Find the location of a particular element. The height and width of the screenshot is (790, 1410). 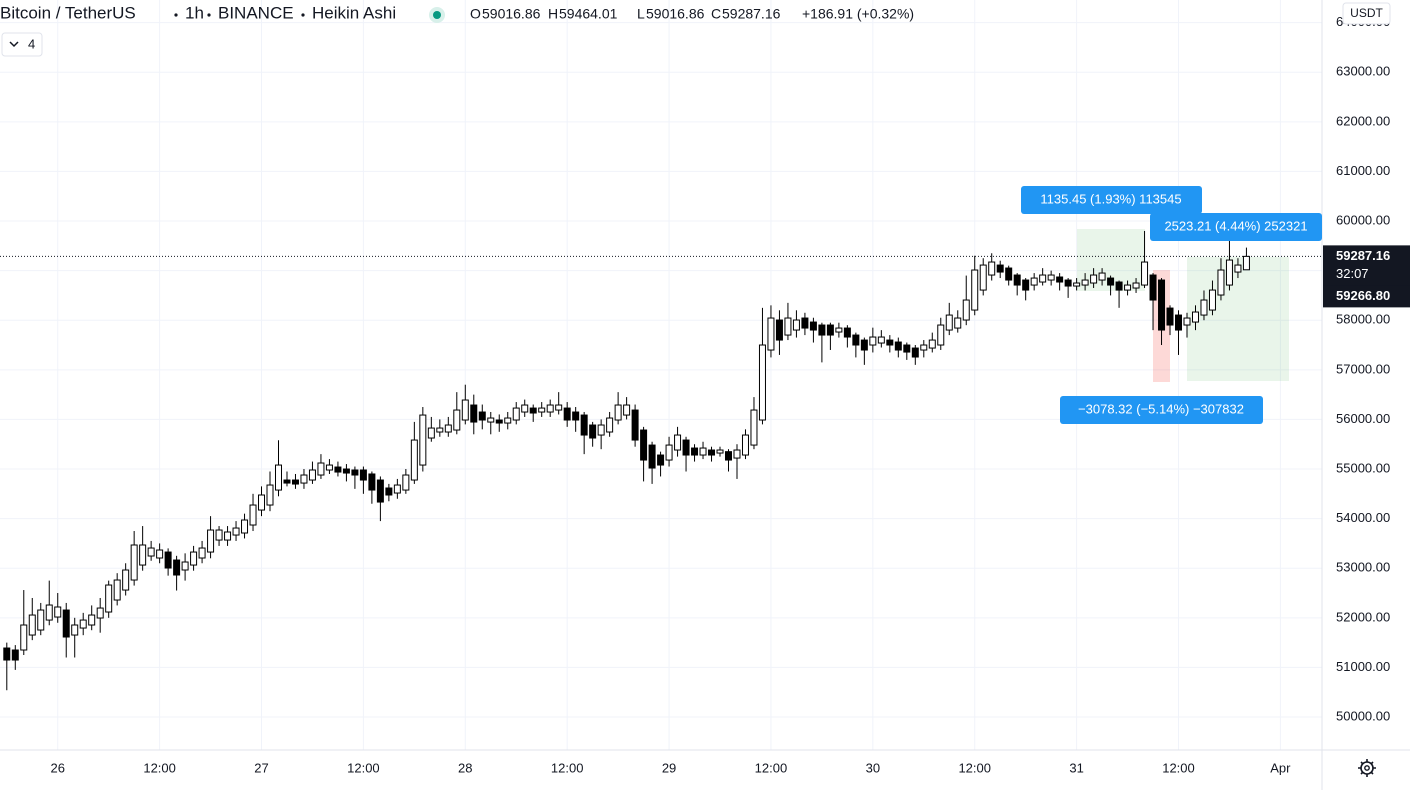

chart-style: Heikin Ashi is located at coordinates (354, 12).